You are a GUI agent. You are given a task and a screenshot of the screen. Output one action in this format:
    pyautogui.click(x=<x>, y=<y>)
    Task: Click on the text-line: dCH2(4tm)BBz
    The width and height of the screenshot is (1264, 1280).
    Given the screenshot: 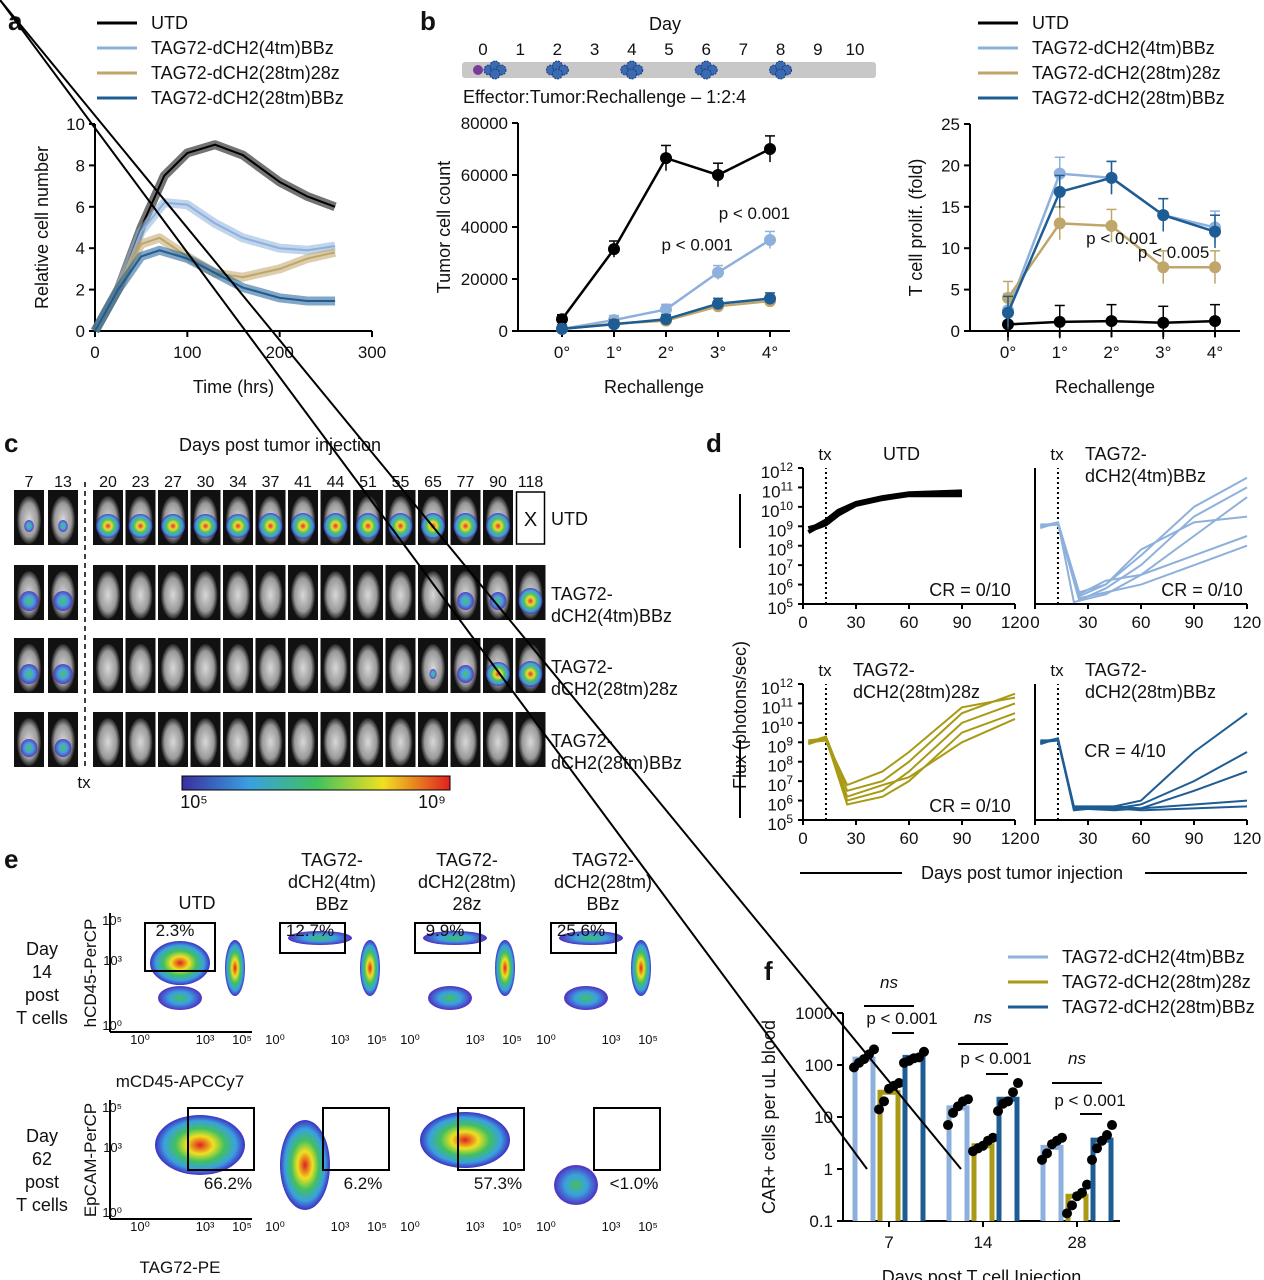 What is the action you would take?
    pyautogui.click(x=1145, y=476)
    